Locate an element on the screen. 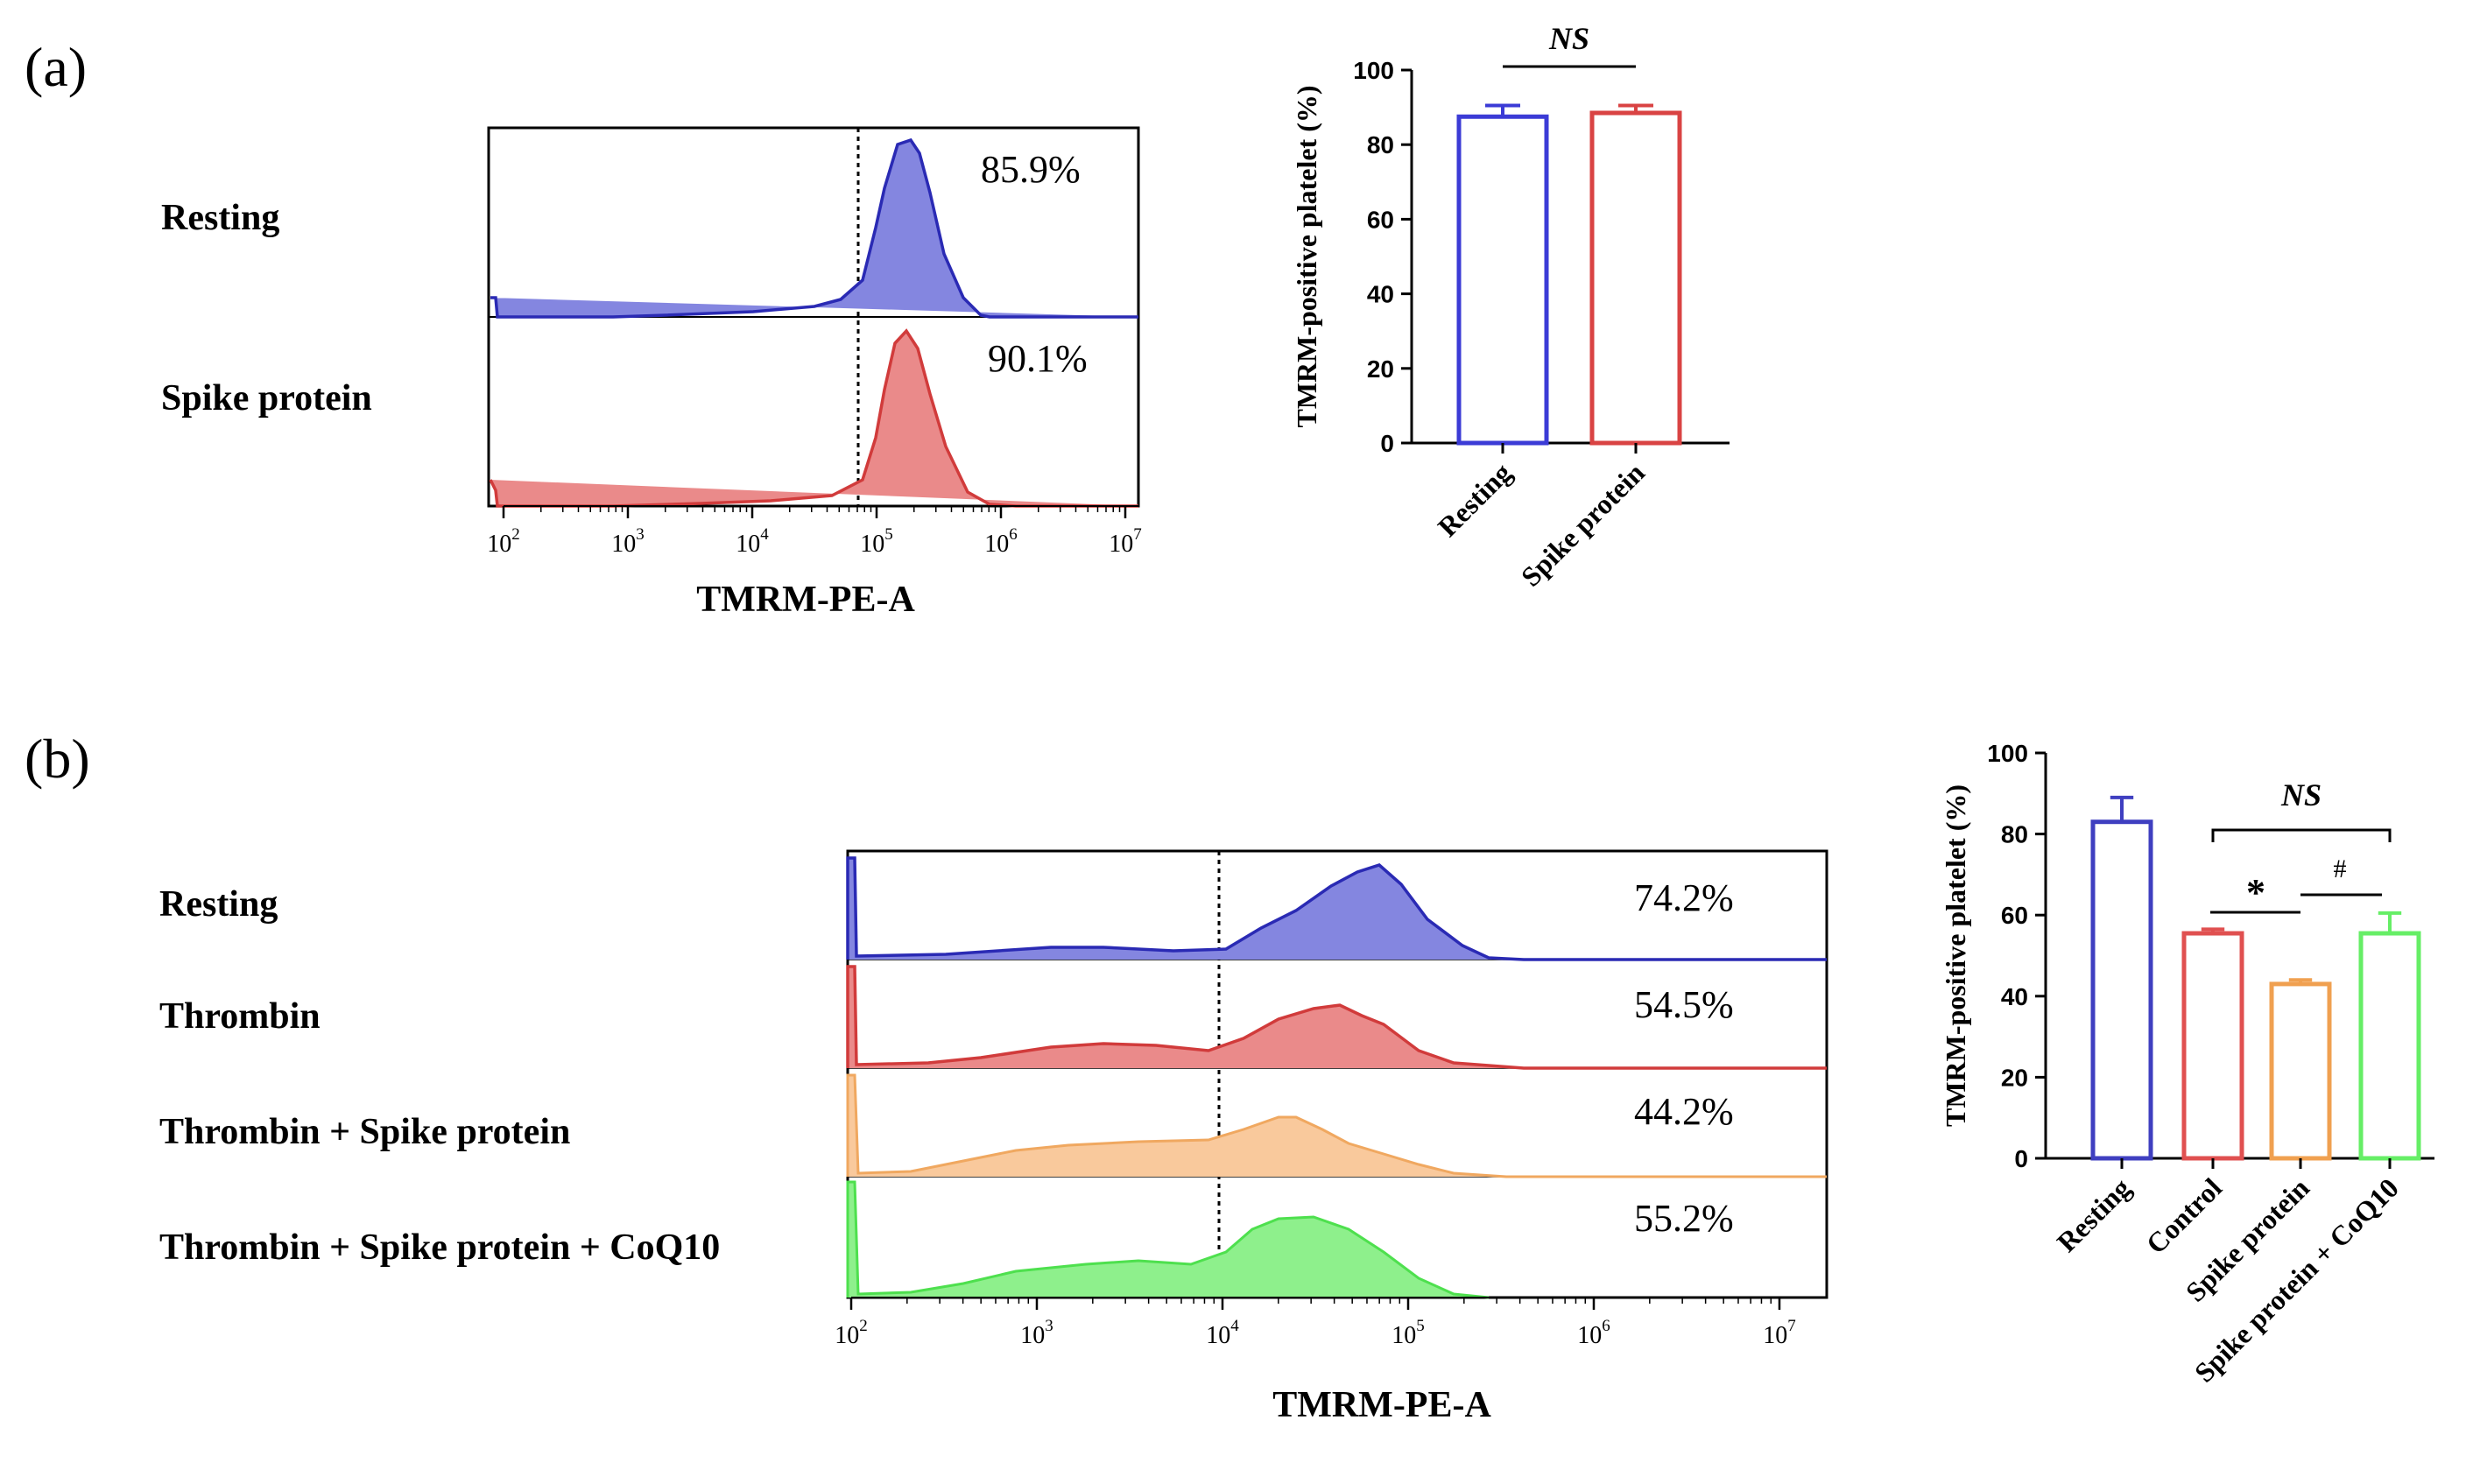  hist-b-row-label-thrombin-spike-coq10: Thrombin + Spike protein + CoQ10 is located at coordinates (440, 1247).